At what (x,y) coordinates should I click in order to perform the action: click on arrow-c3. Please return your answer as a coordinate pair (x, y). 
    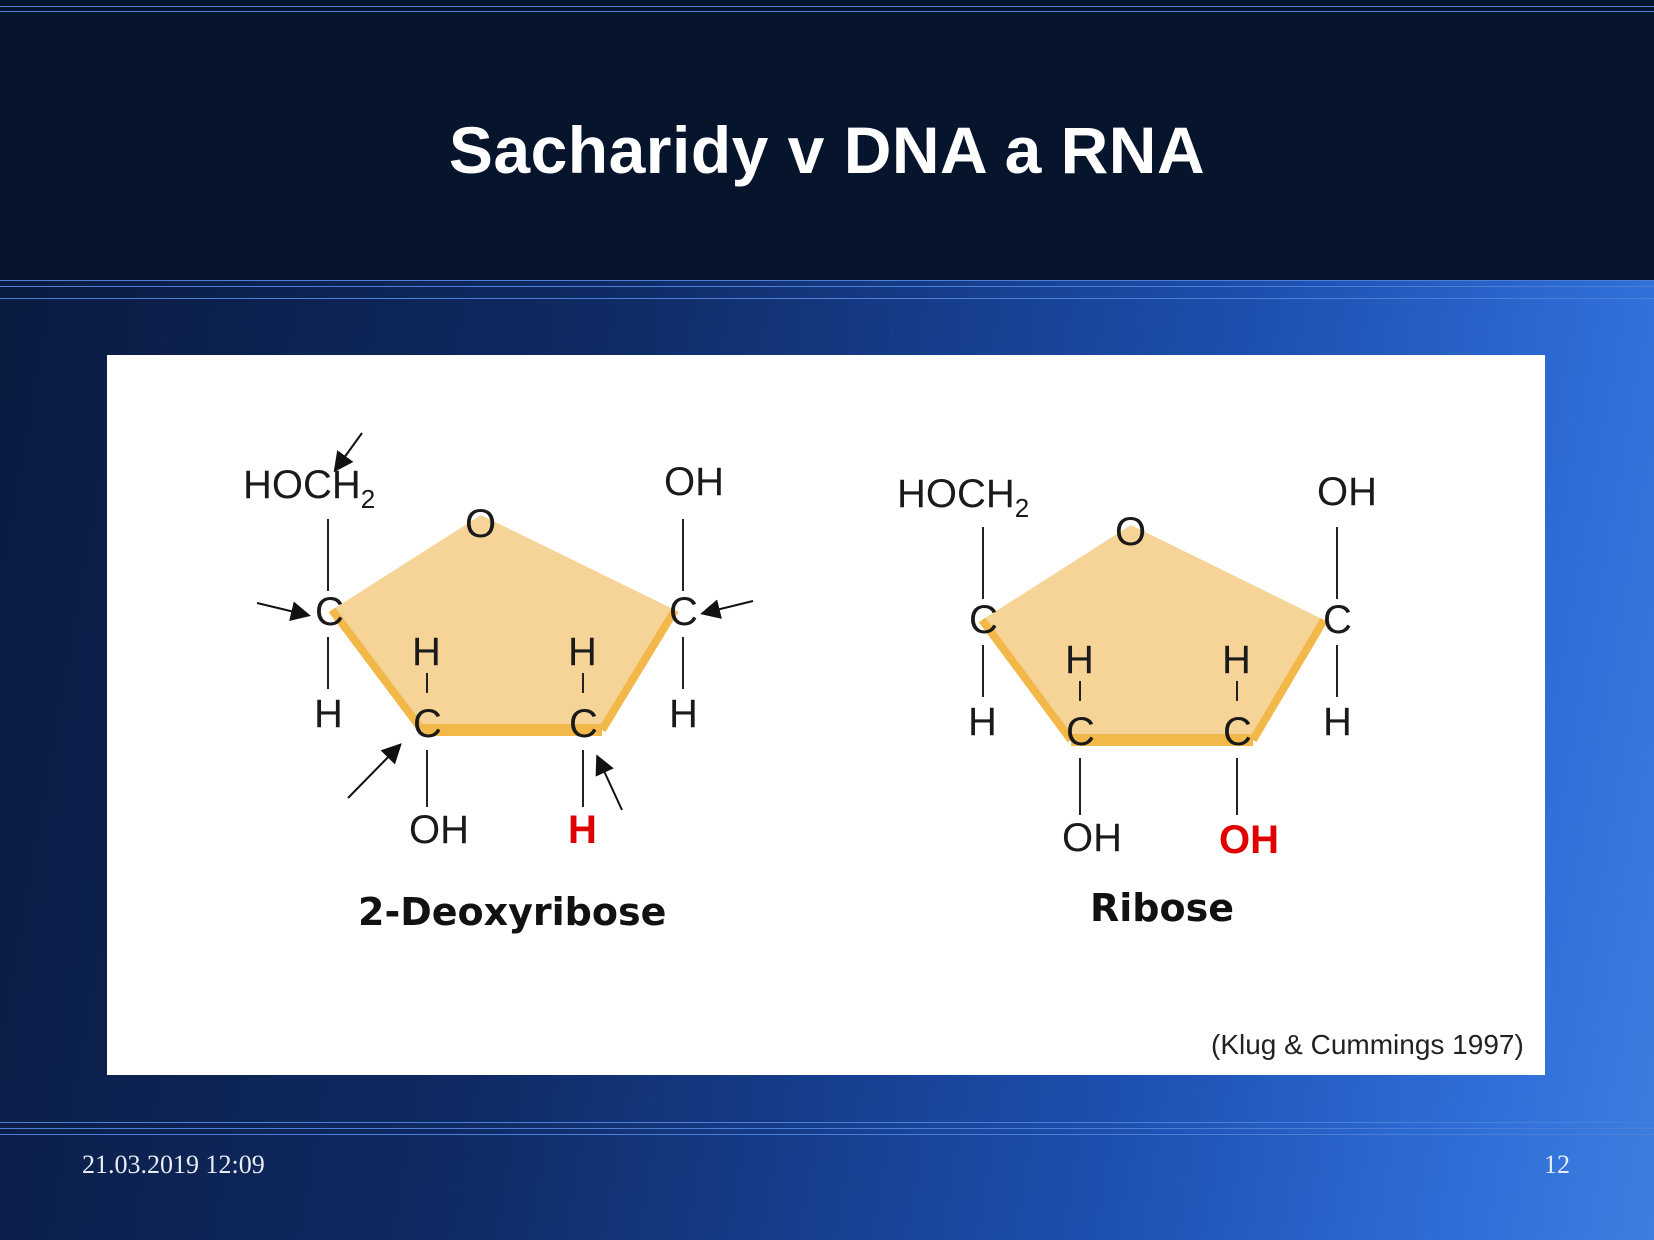
    Looking at the image, I should click on (374, 771).